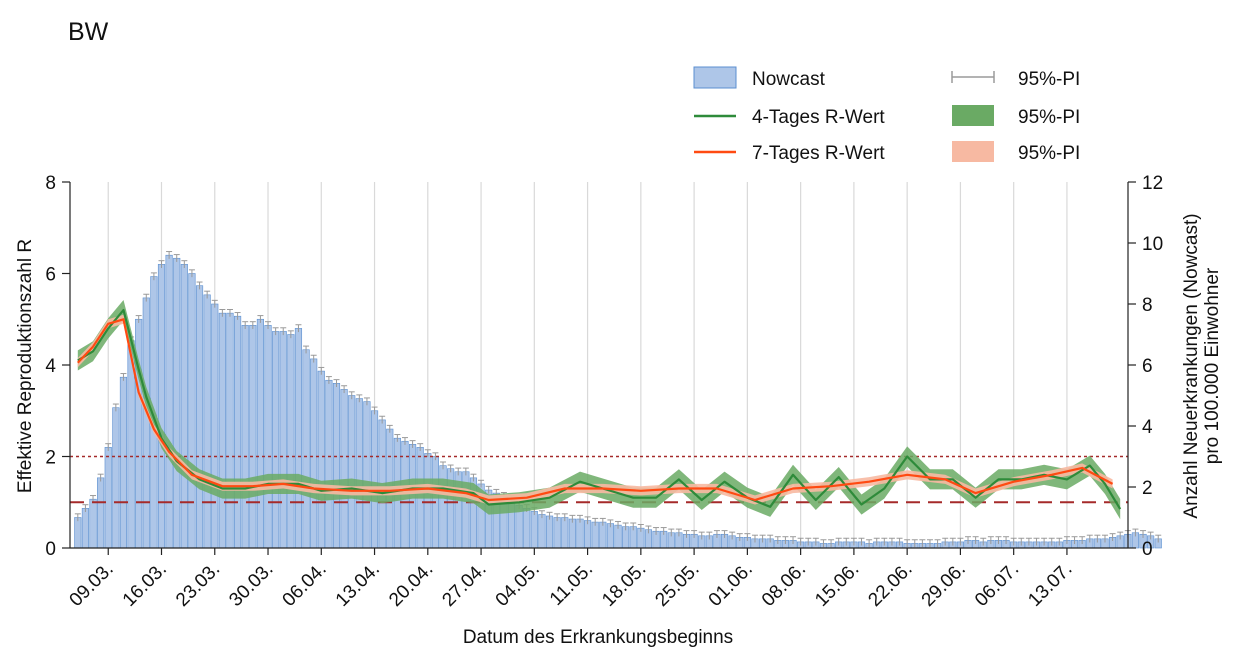  What do you see at coordinates (25, 366) in the screenshot?
I see `y-axis-left-title: Effektive Reproduktionszahl R` at bounding box center [25, 366].